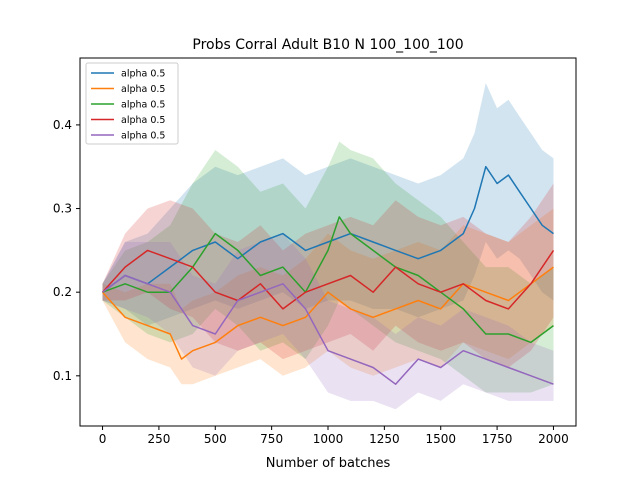 The image size is (640, 480). Describe the element at coordinates (327, 45) in the screenshot. I see `chart-title: Probs Corral Adult B10 N 100_100_100` at that location.